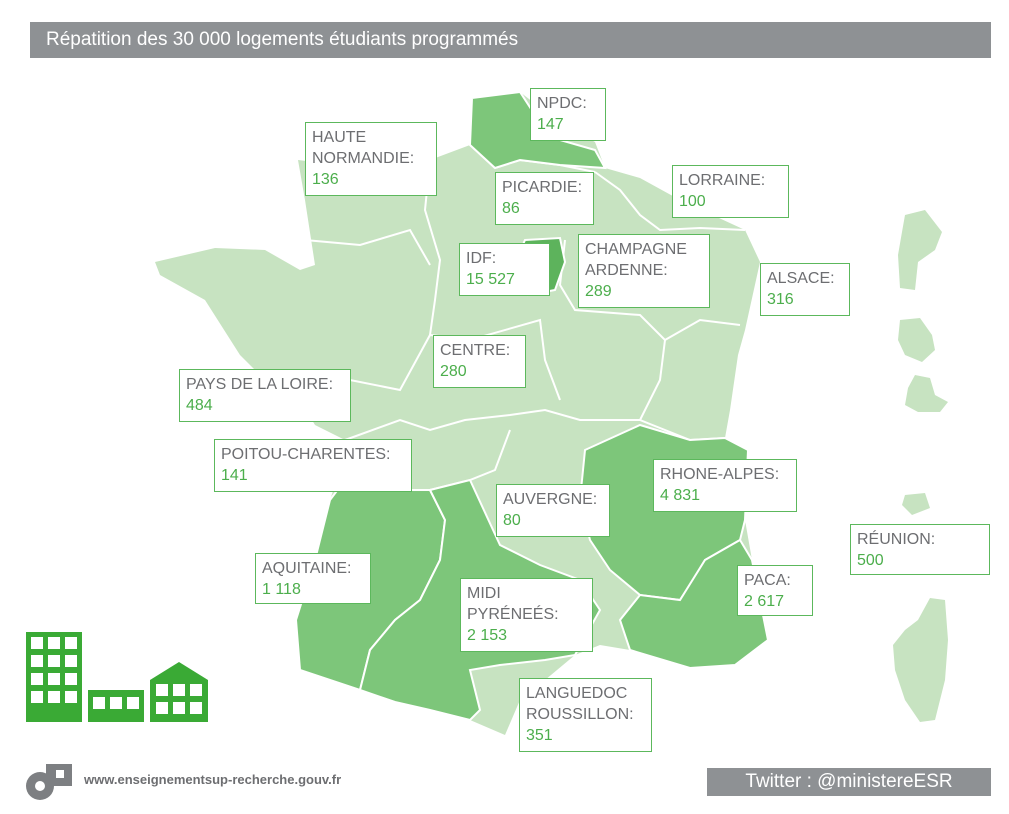 The image size is (1009, 814). Describe the element at coordinates (313, 578) in the screenshot. I see `label-aquitaine: AQUITAINE: 1 118` at that location.